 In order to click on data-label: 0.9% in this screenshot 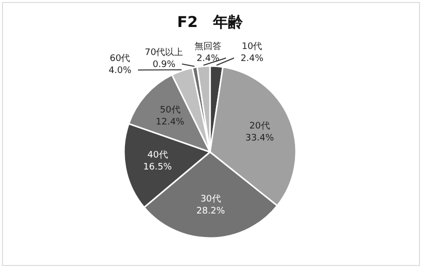, I will do `click(164, 65)`.